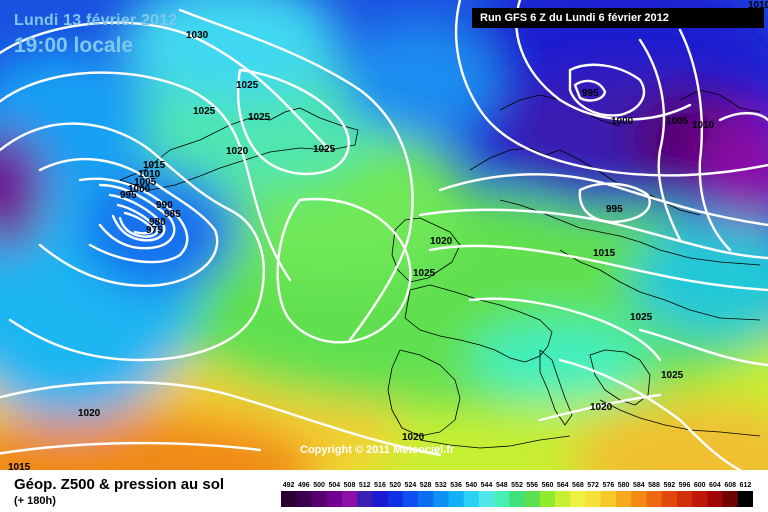 The width and height of the screenshot is (768, 512). Describe the element at coordinates (426, 485) in the screenshot. I see `scale-label: 528` at that location.